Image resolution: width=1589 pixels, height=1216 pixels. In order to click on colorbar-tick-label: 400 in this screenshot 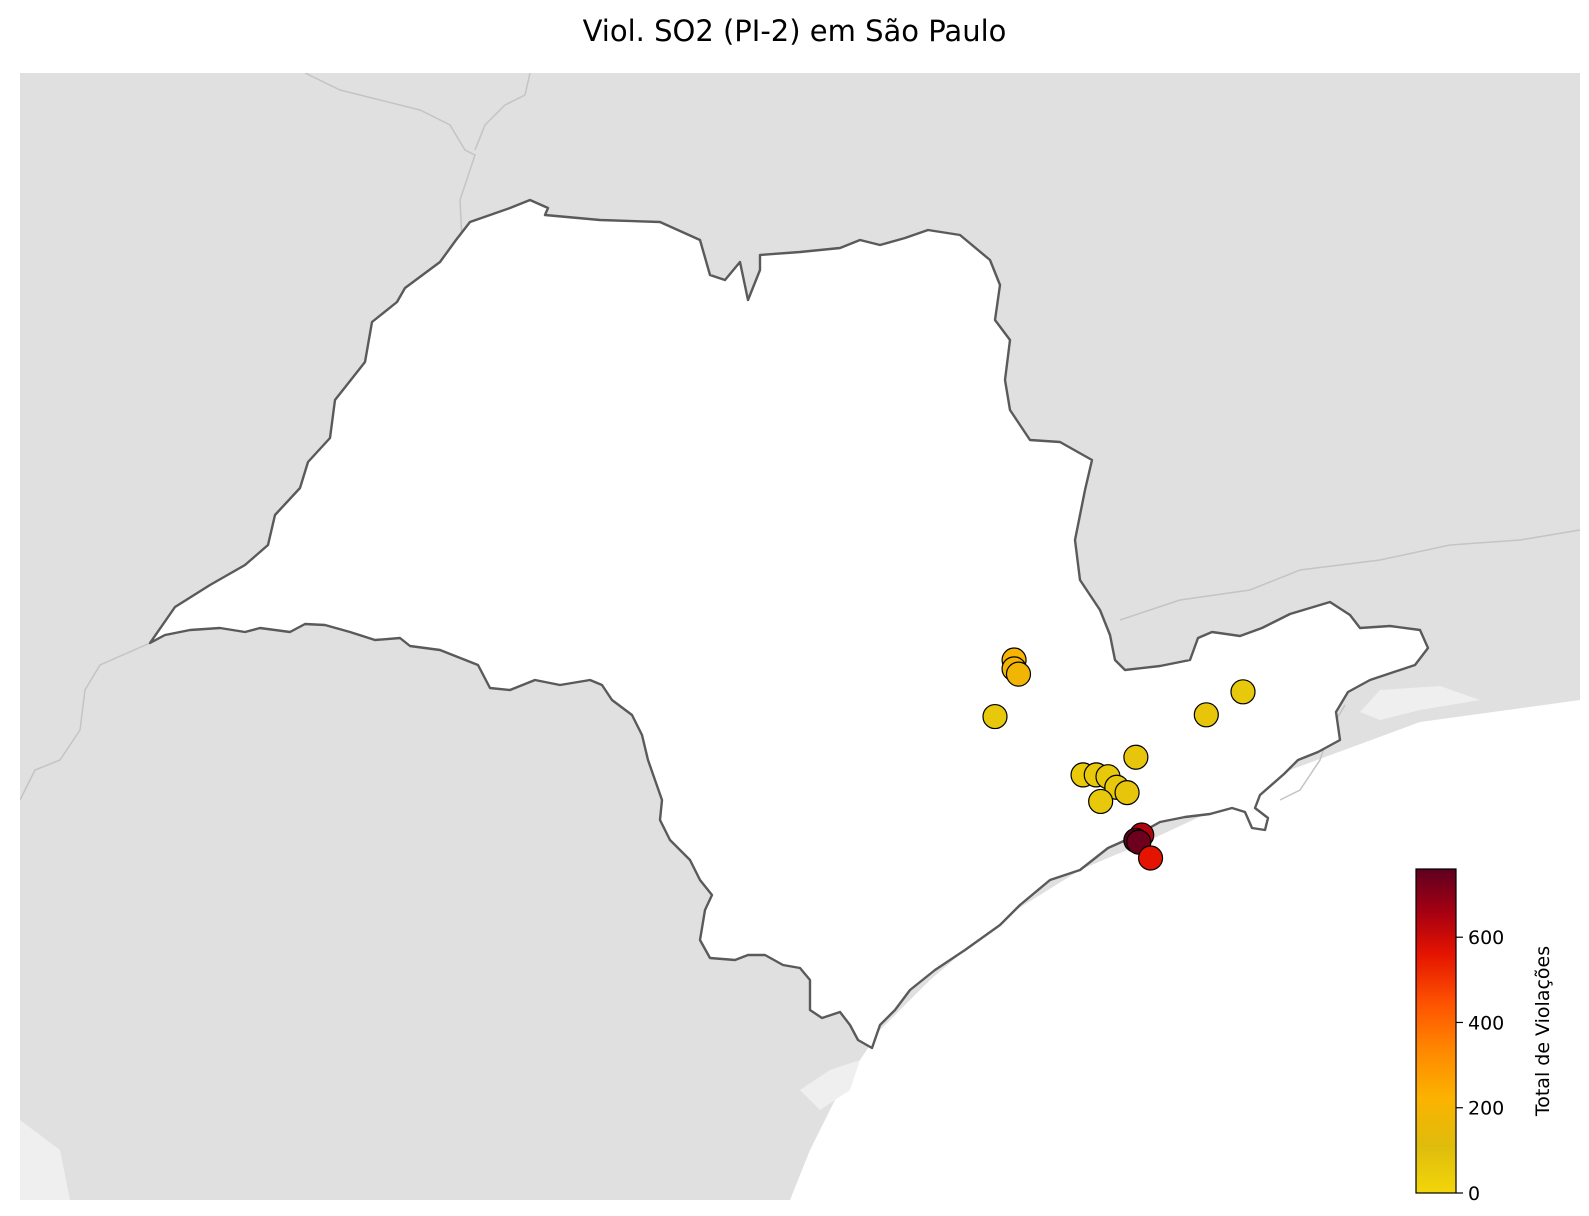, I will do `click(1486, 1023)`.